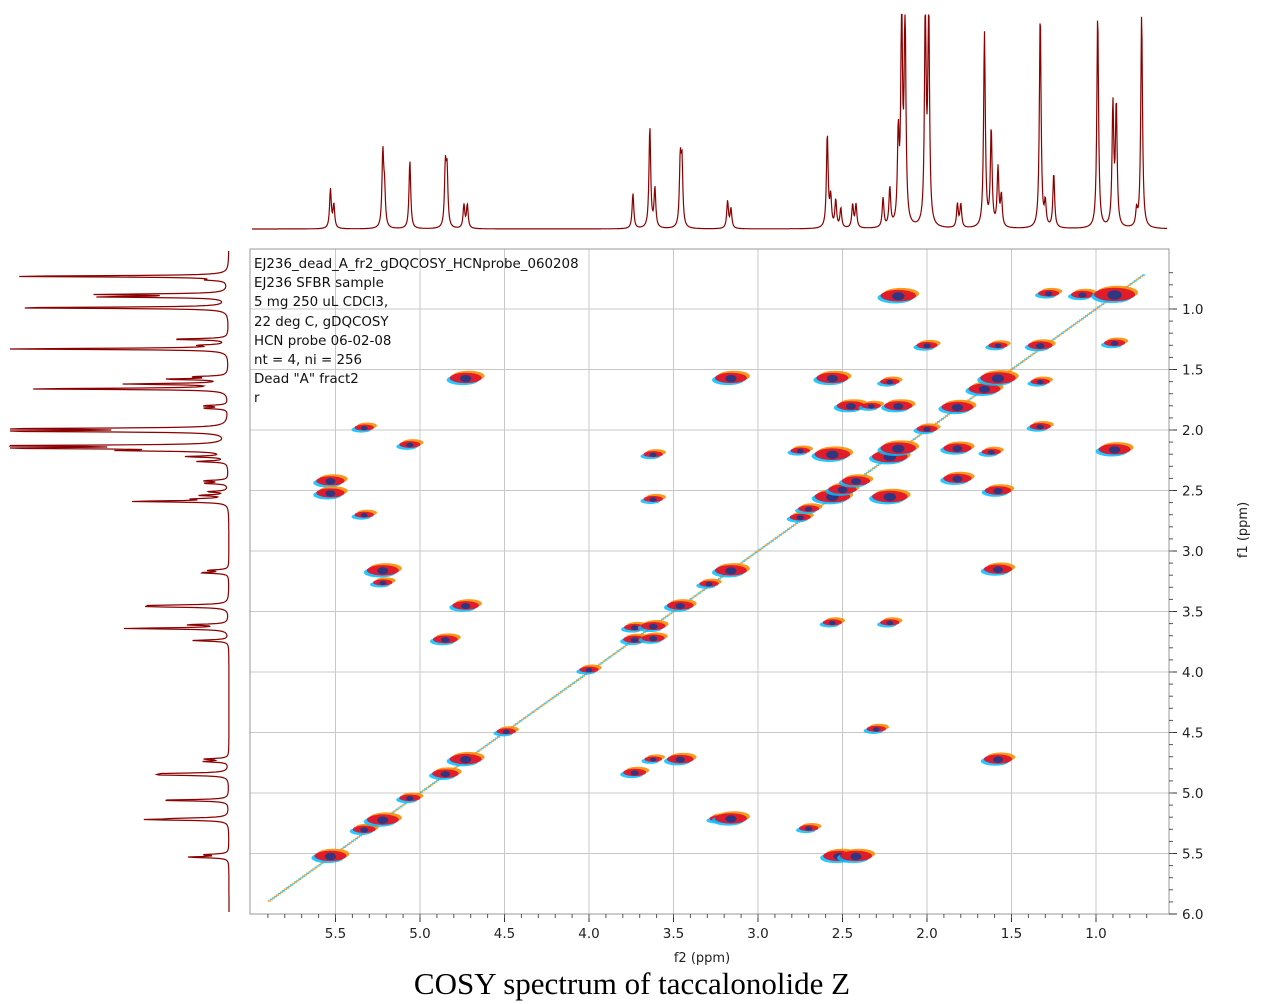  Describe the element at coordinates (1192, 552) in the screenshot. I see `y-tick-label: 3.0` at that location.